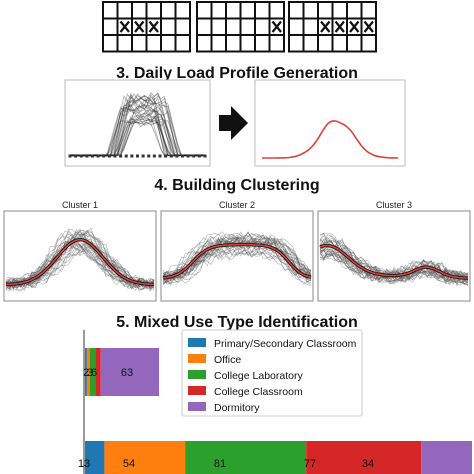 This screenshot has width=474, height=474. What do you see at coordinates (330, 139) in the screenshot?
I see `daily-profile-line` at bounding box center [330, 139].